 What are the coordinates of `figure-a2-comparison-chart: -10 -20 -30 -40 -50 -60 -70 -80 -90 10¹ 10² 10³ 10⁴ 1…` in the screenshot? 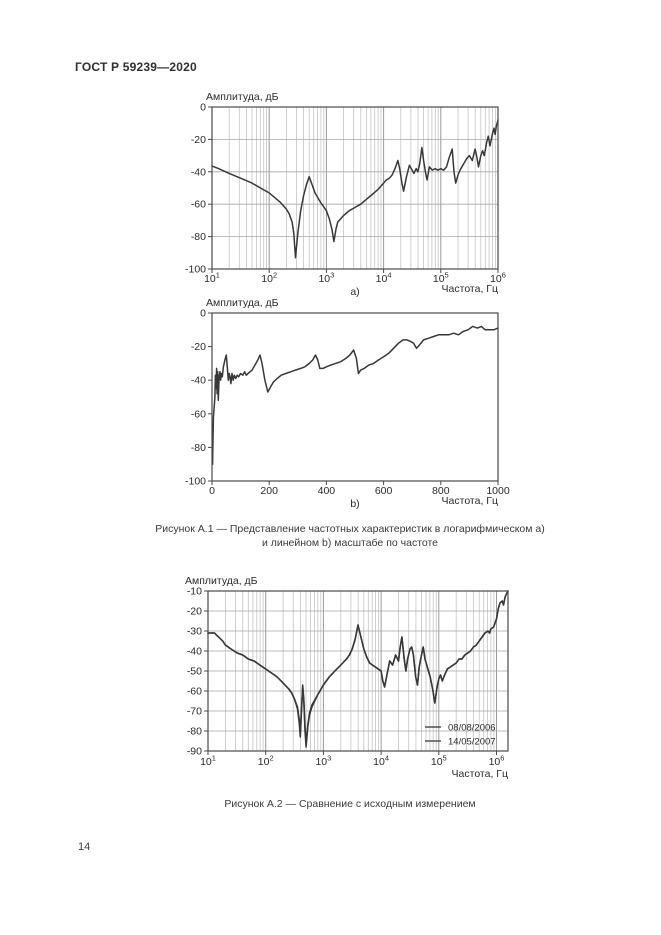 It's located at (345, 685).